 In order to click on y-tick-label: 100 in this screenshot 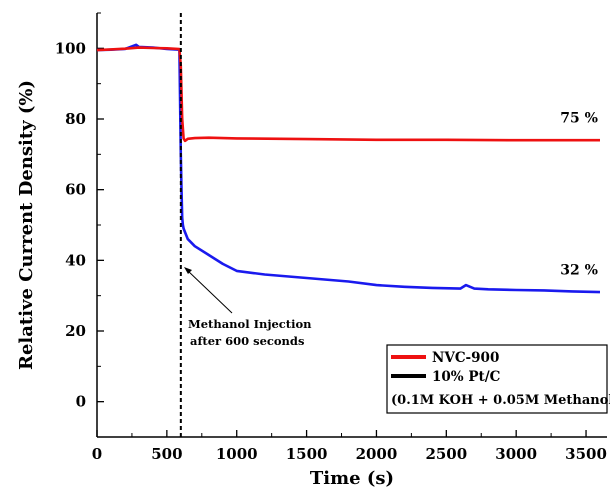, I will do `click(70, 48)`.